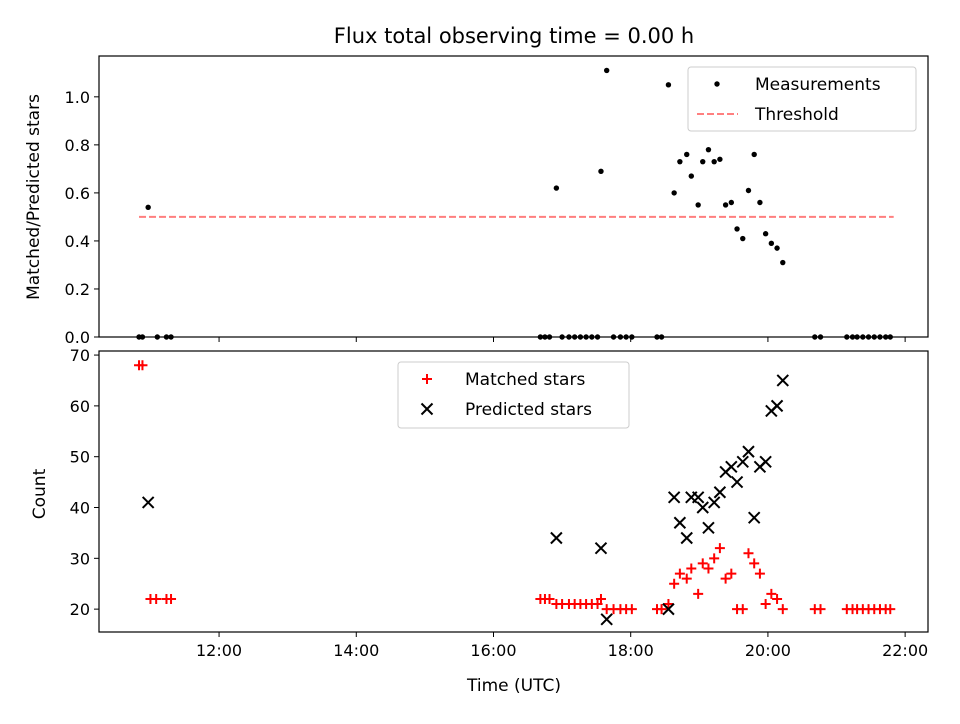 The width and height of the screenshot is (960, 724). What do you see at coordinates (80, 558) in the screenshot?
I see `bottom-y-tick-label: 30` at bounding box center [80, 558].